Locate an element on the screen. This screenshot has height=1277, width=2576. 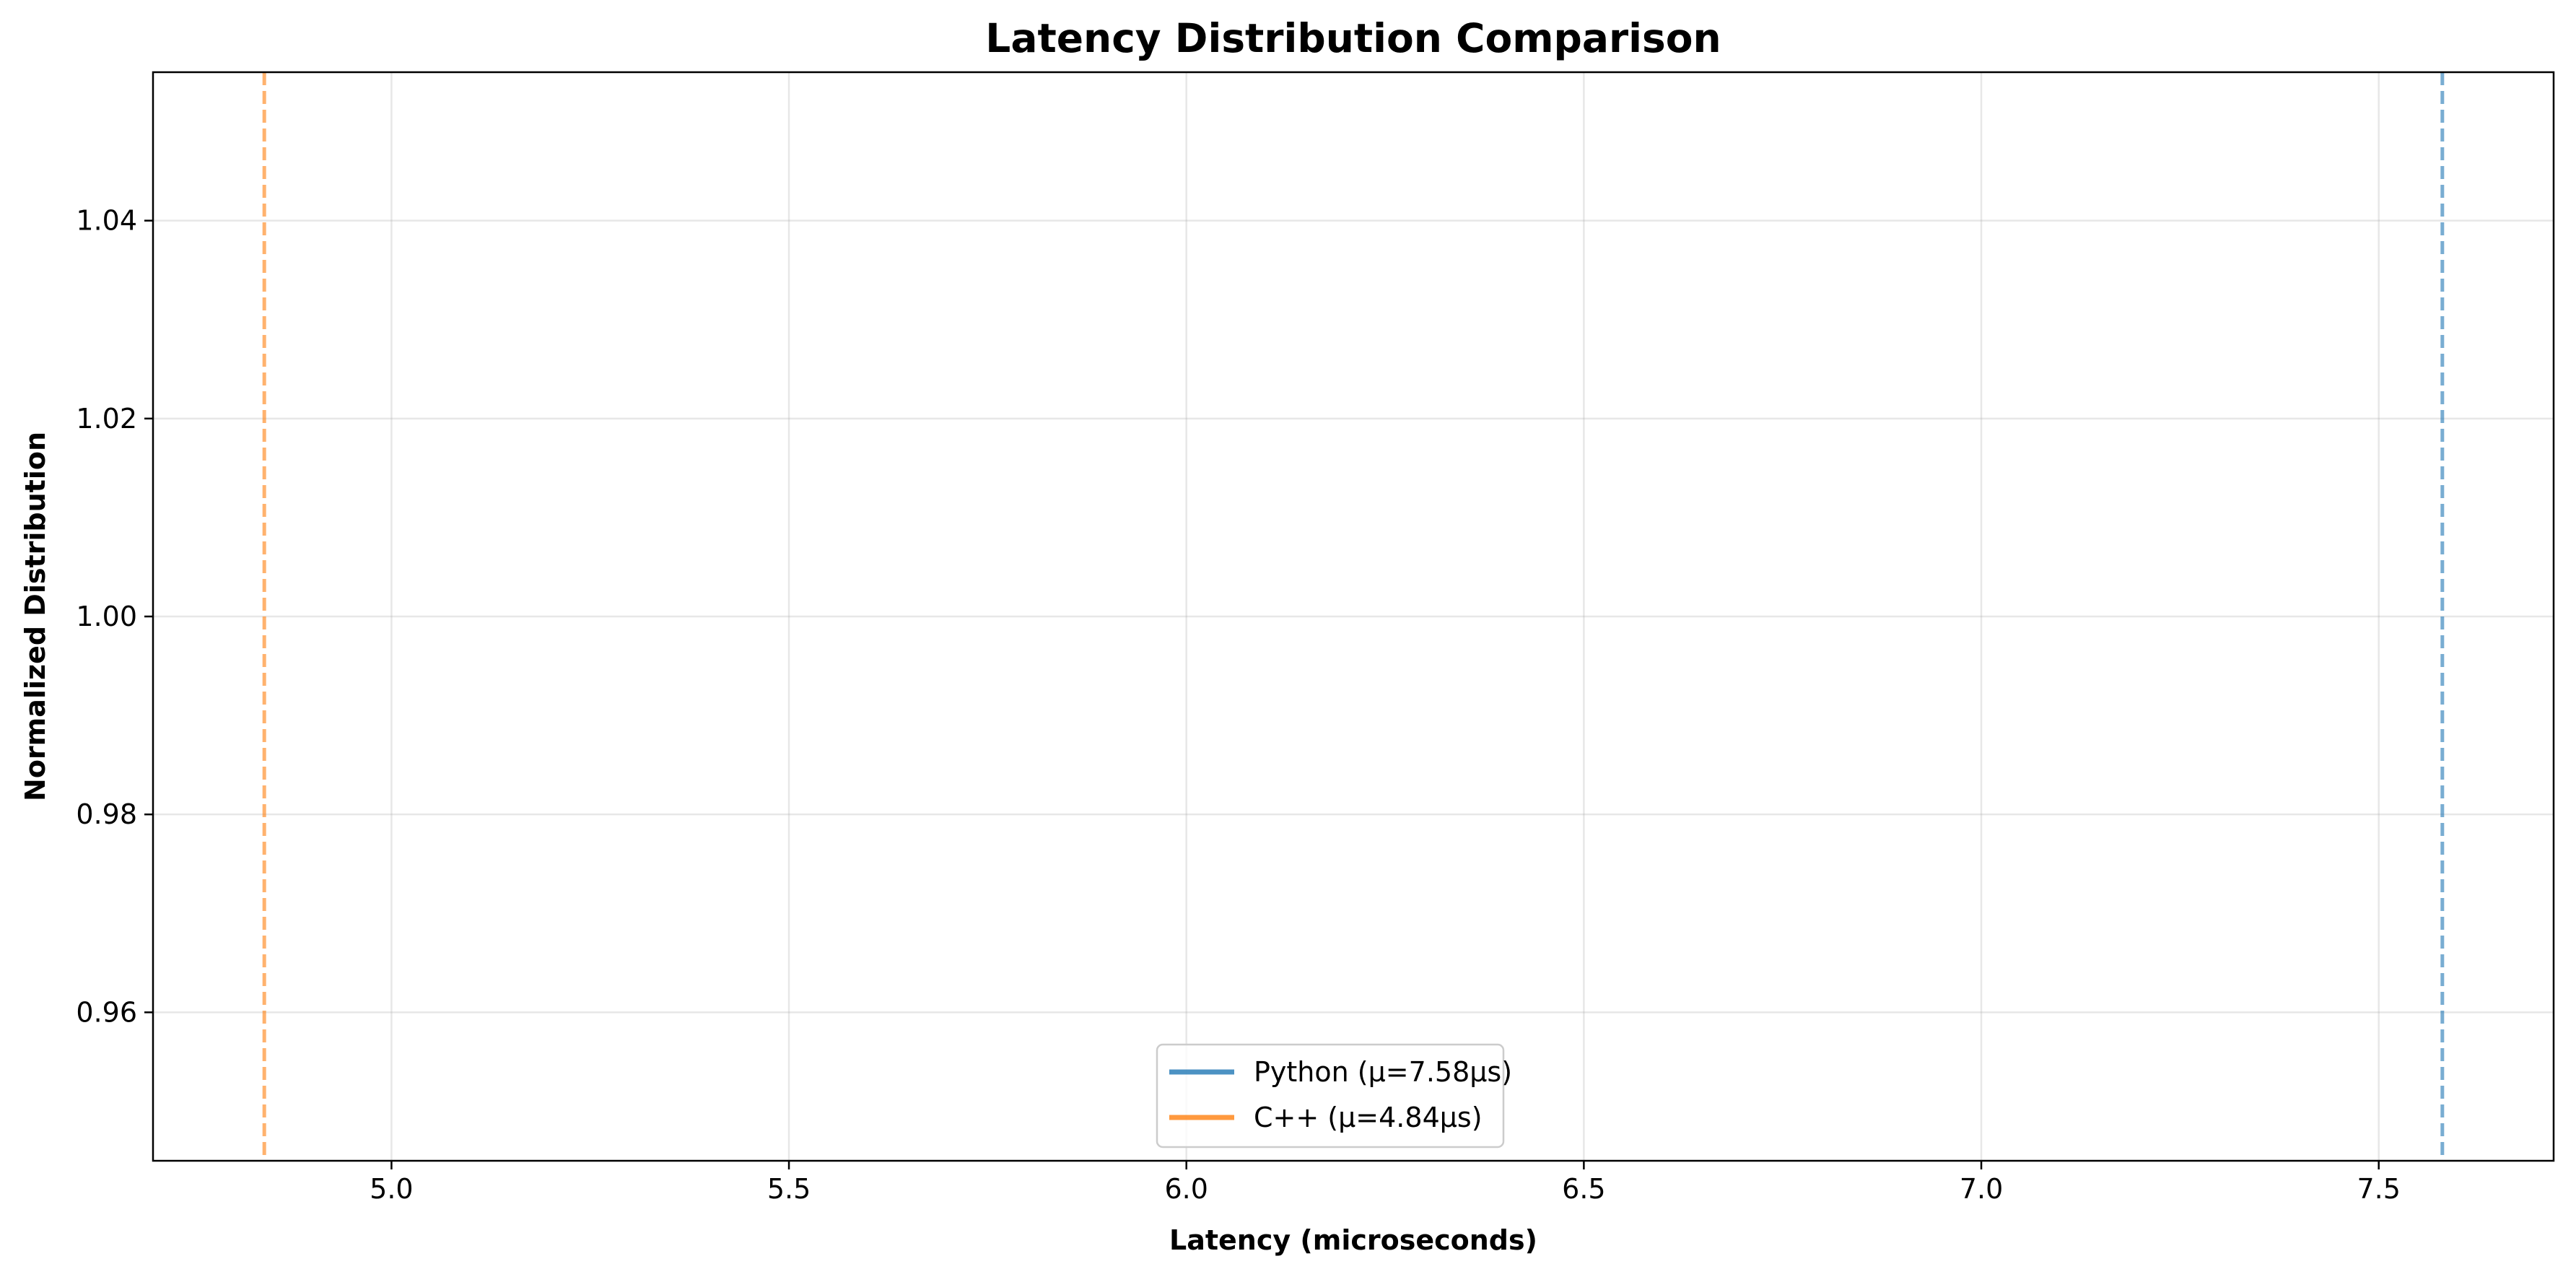
x-tick-label: 6.5 is located at coordinates (1583, 1189).